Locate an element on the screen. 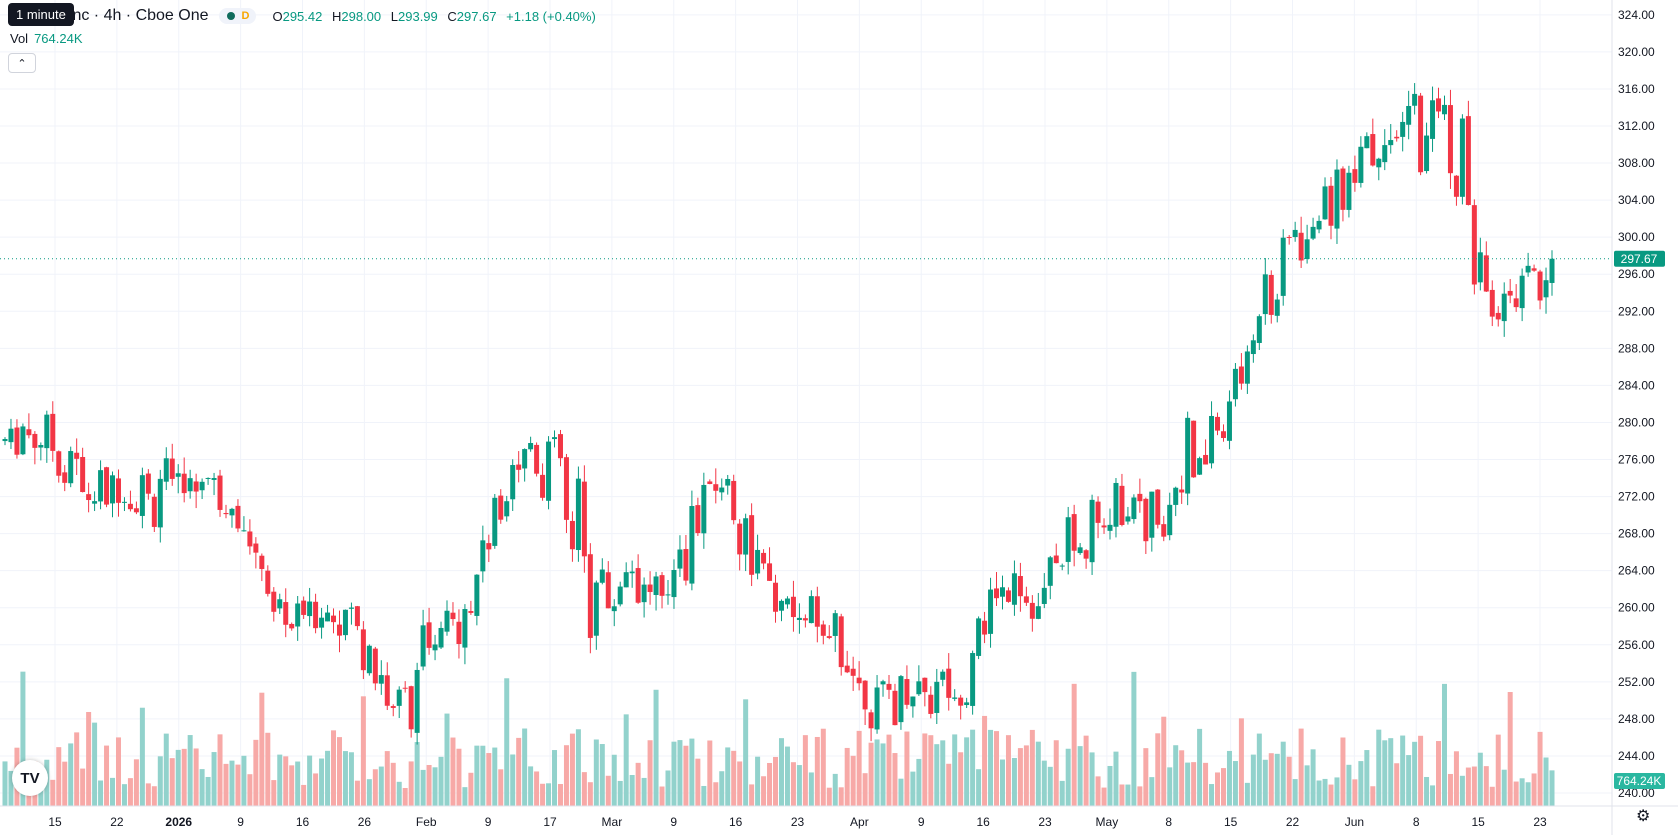 The image size is (1678, 835). price-tick-label: 276.00 is located at coordinates (1636, 460).